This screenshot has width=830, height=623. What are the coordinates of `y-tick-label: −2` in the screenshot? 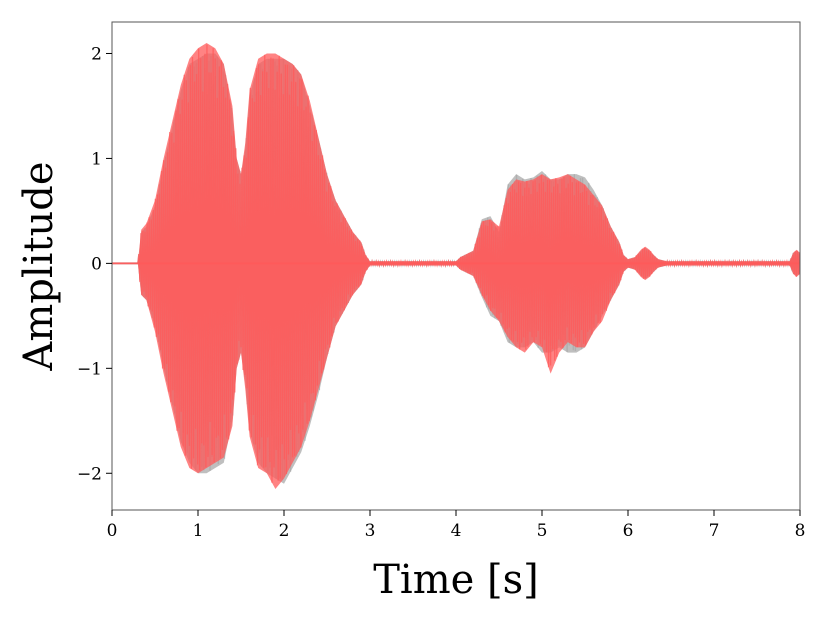 It's located at (89, 474).